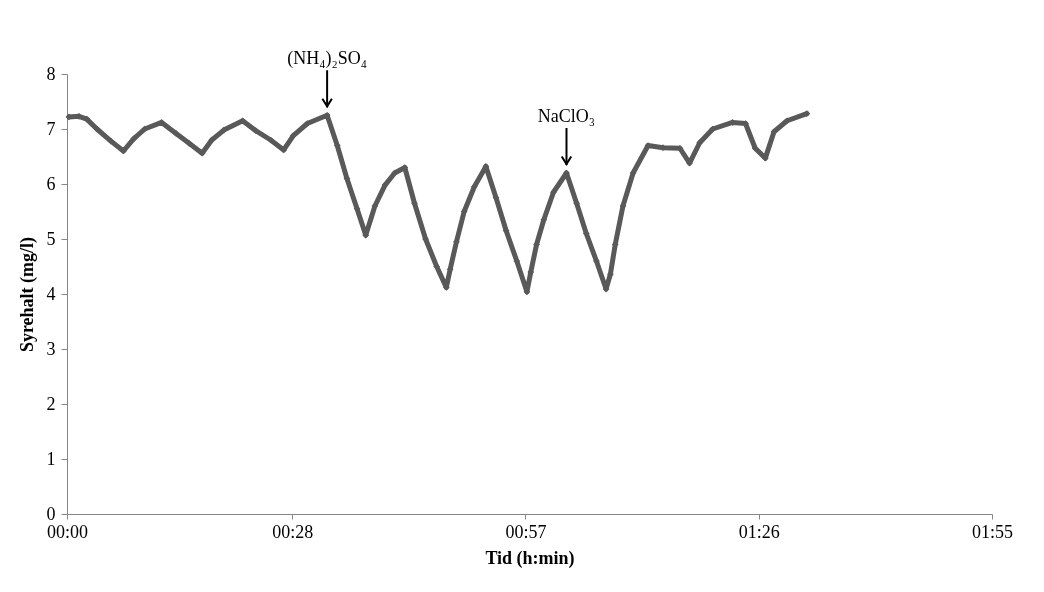  Describe the element at coordinates (67, 531) in the screenshot. I see `x-tick-label: 00:00` at that location.